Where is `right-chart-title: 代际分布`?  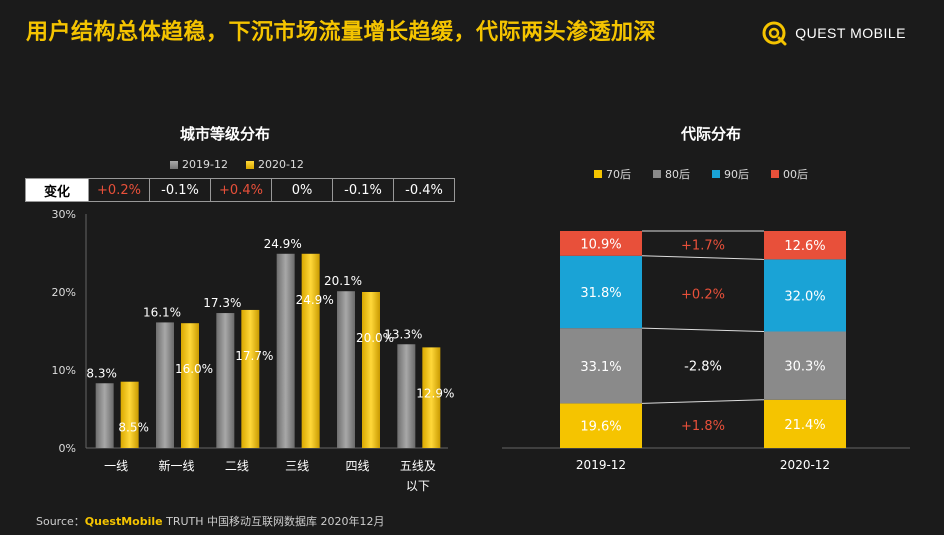 right-chart-title: 代际分布 is located at coordinates (711, 134).